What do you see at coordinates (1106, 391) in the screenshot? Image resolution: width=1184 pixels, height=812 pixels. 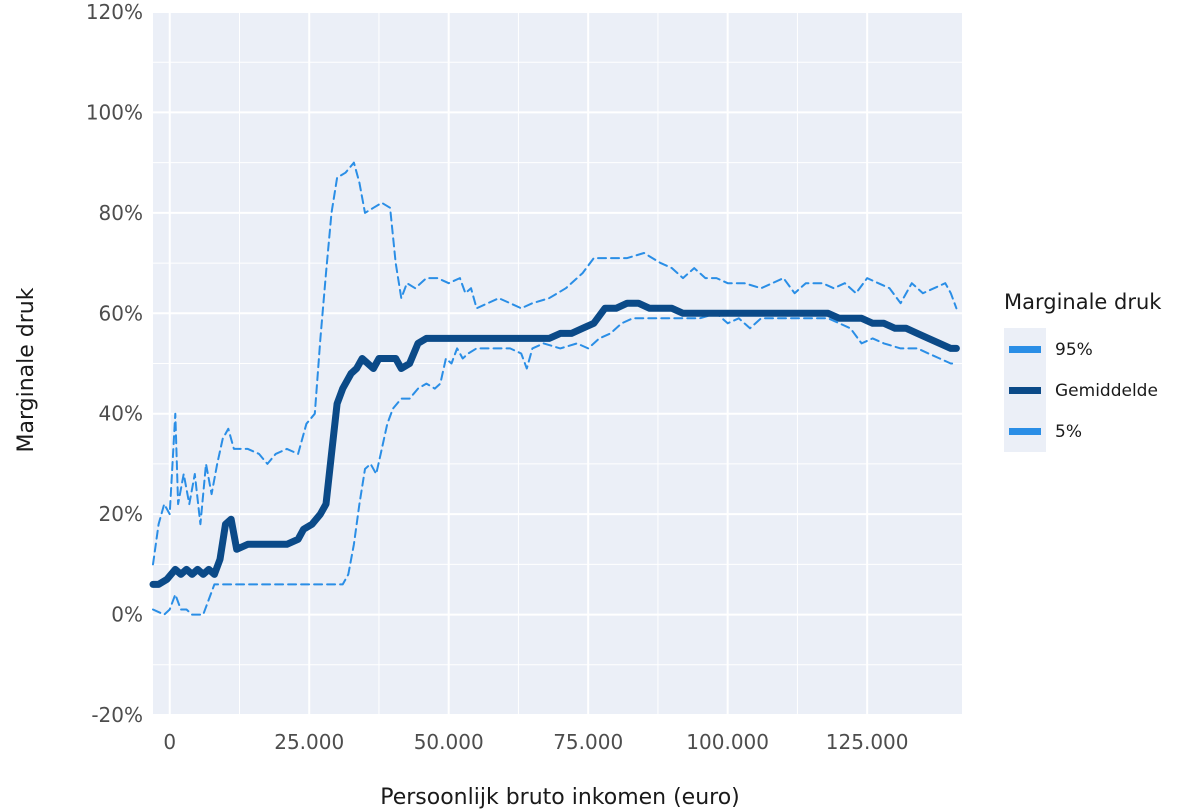 I see `legend-label: Gemiddelde` at bounding box center [1106, 391].